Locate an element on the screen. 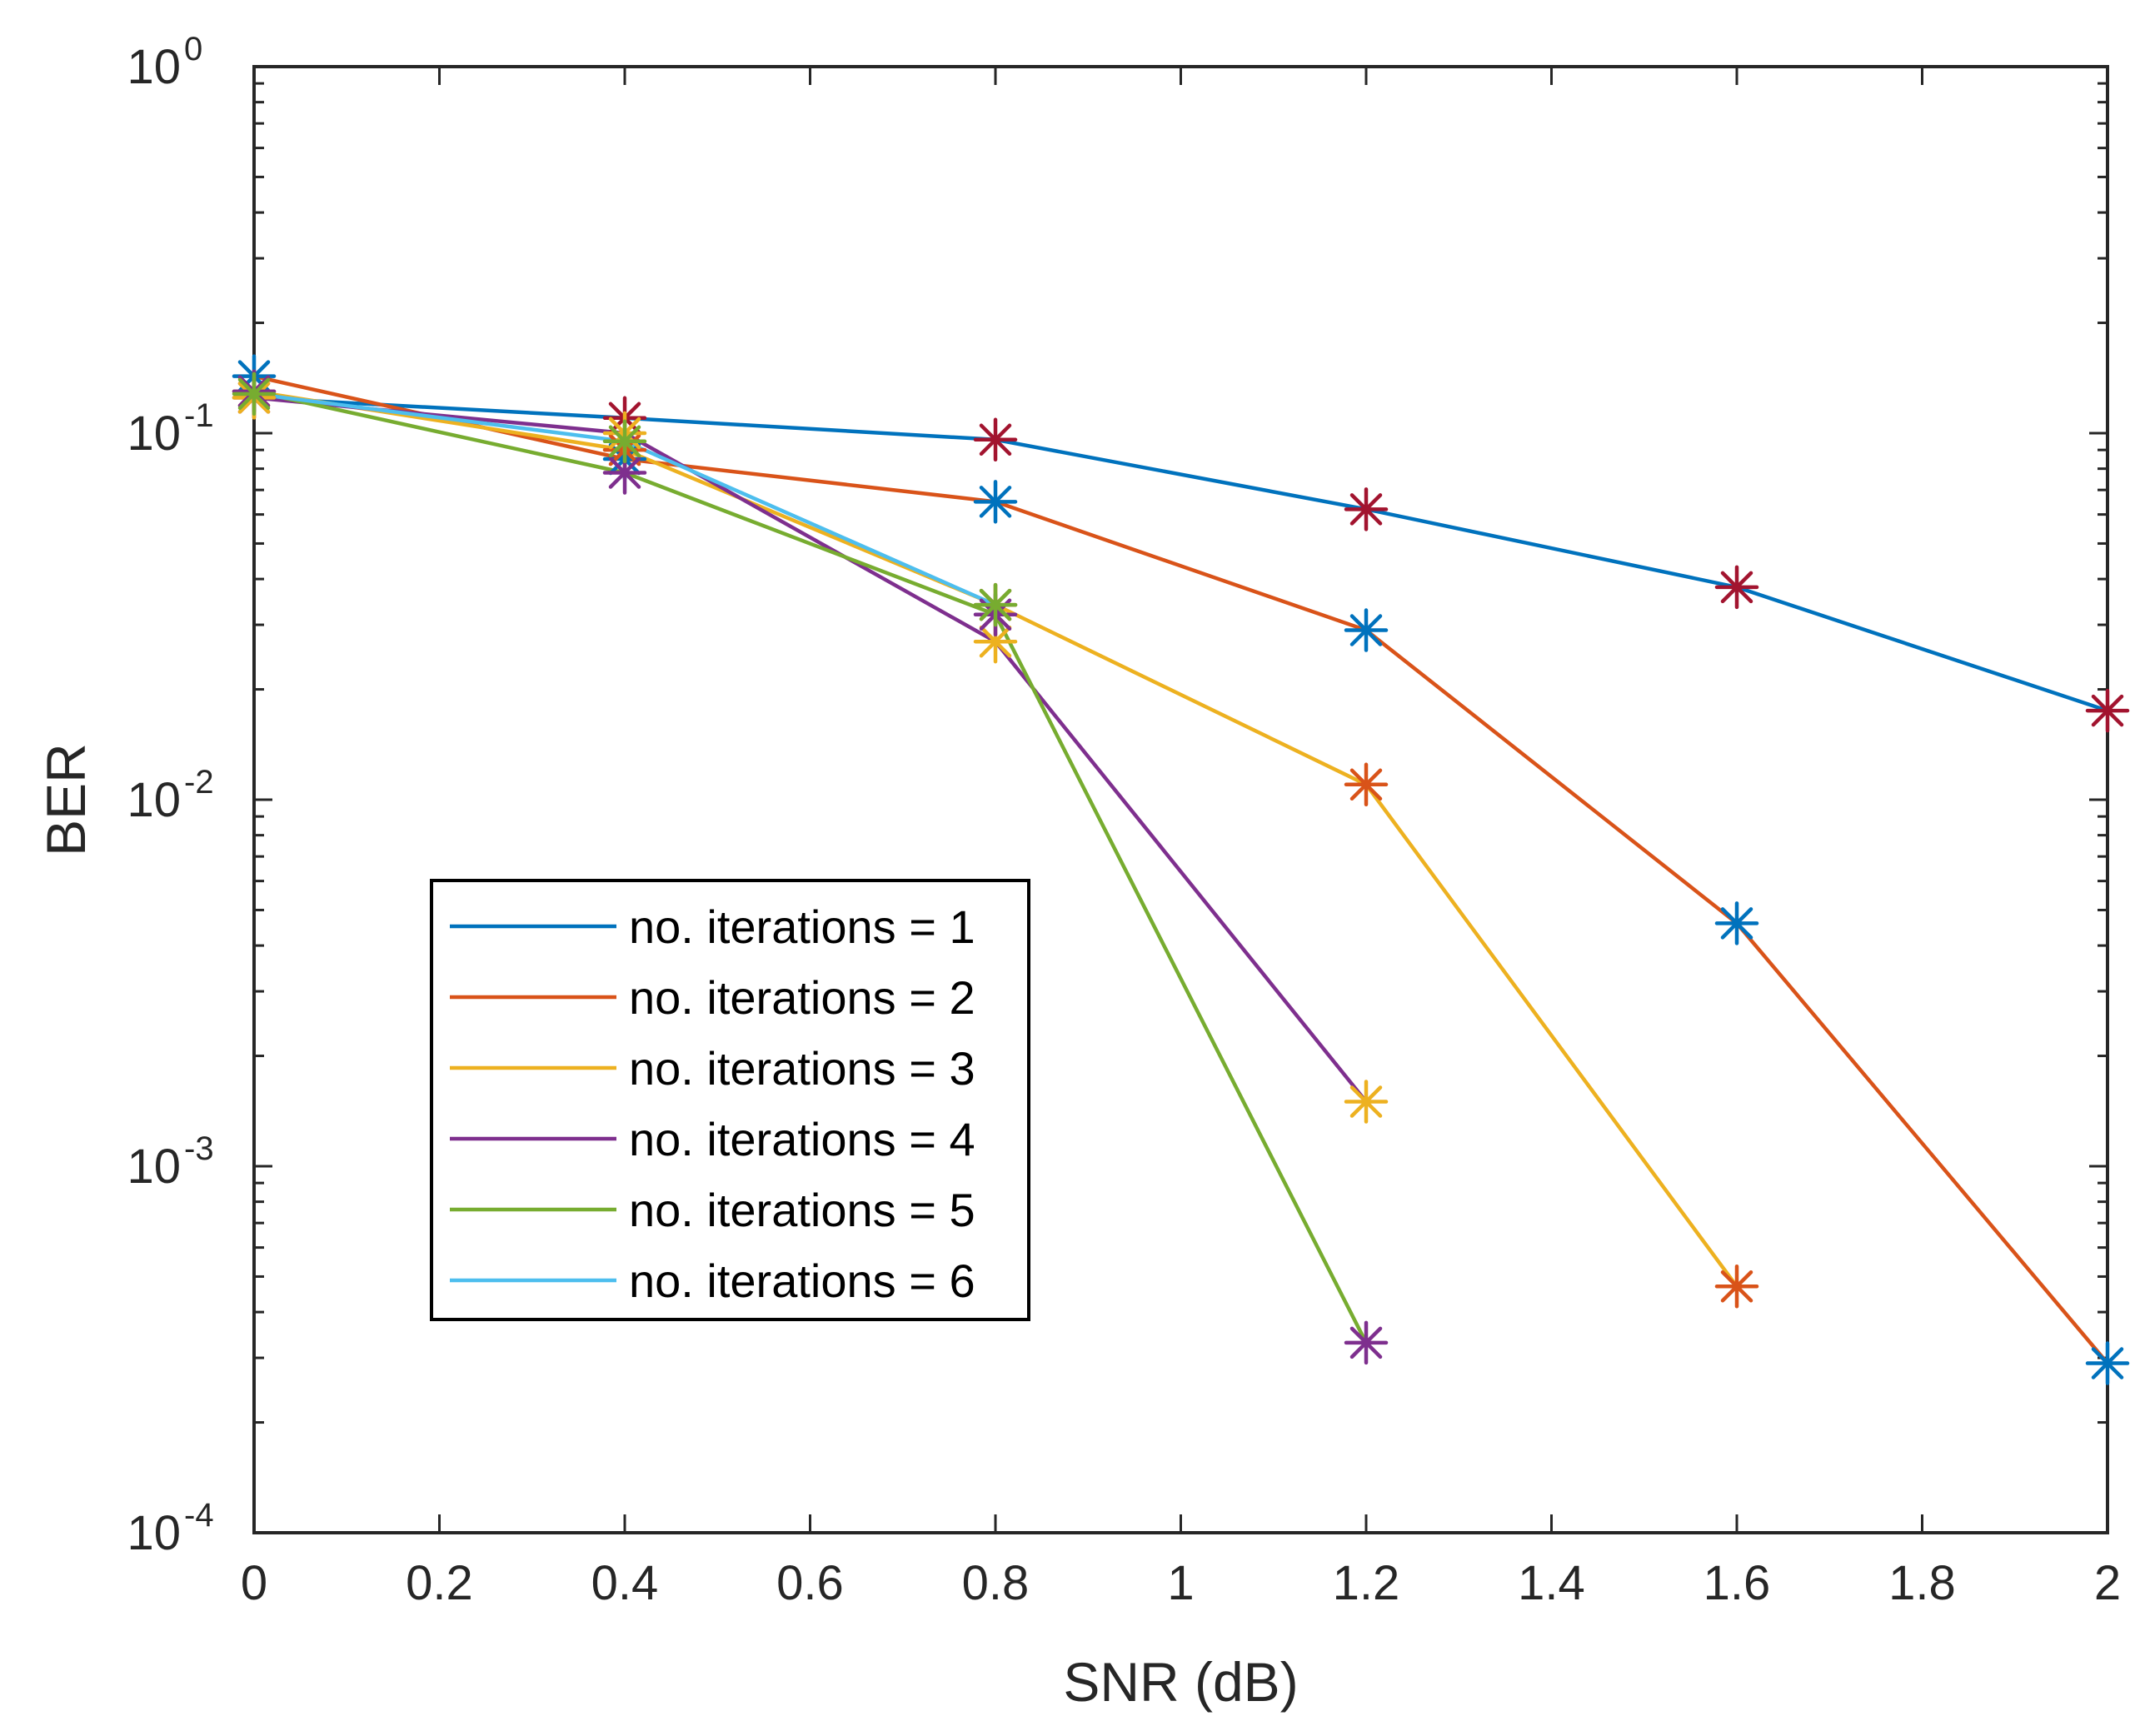 The height and width of the screenshot is (1736, 2145). y-tick-label-exponent: 0 is located at coordinates (193, 49).